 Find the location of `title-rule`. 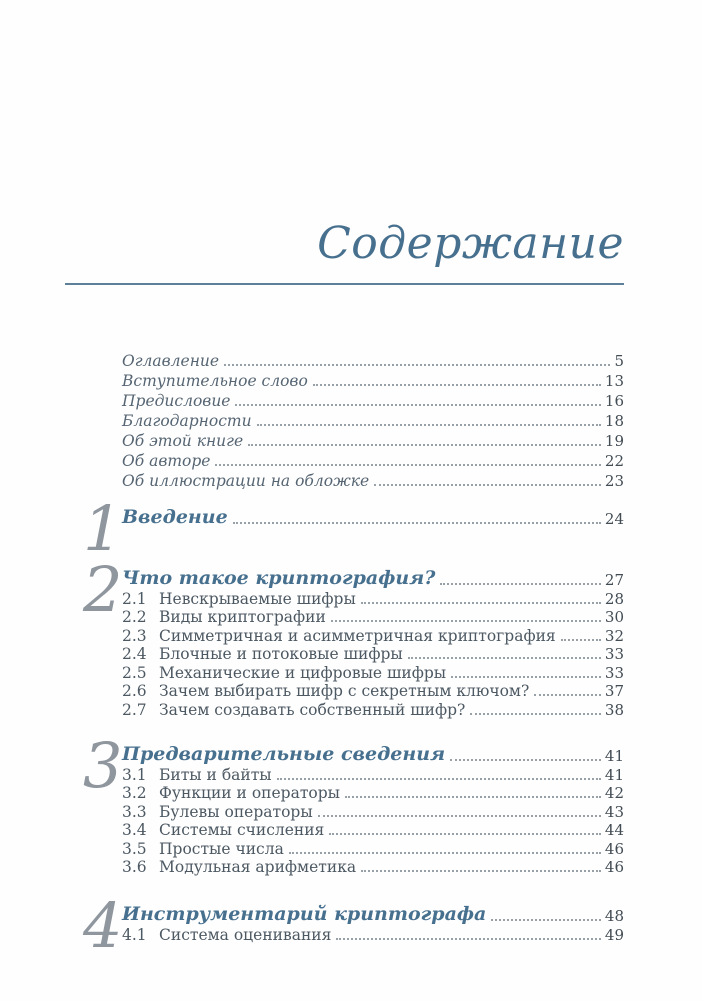

title-rule is located at coordinates (344, 284).